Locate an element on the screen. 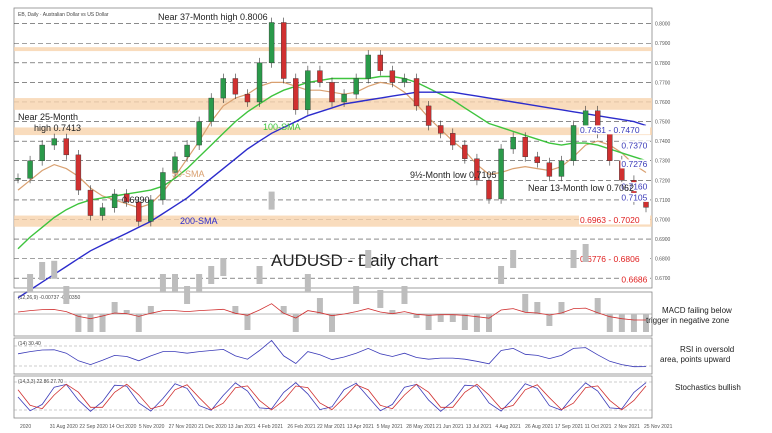 This screenshot has width=772, height=433. annotation-9m-low: 9½-Month low 0.7105 is located at coordinates (453, 175).